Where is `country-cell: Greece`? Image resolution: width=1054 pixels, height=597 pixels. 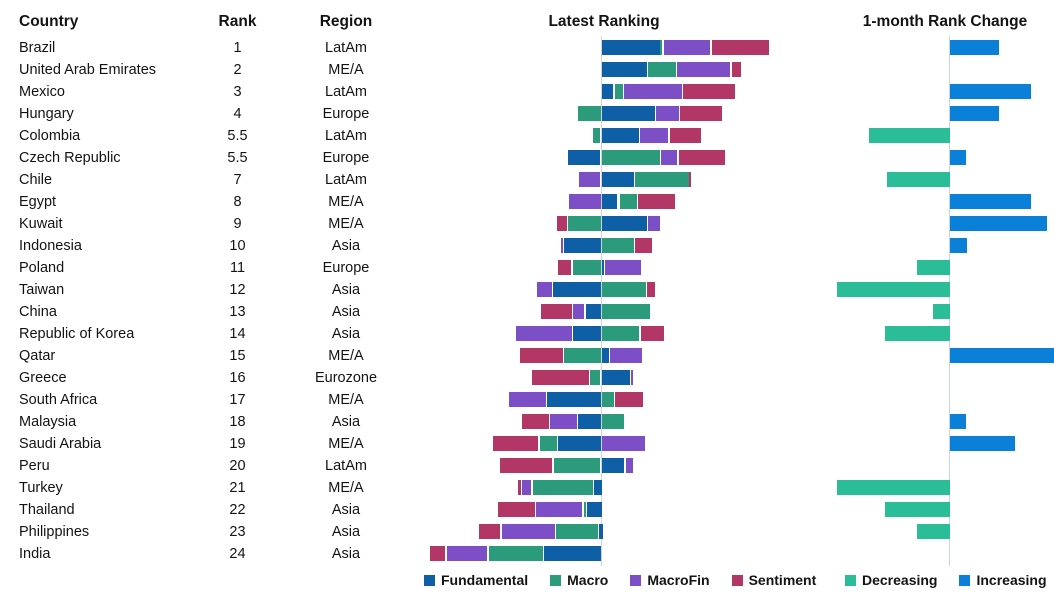 country-cell: Greece is located at coordinates (43, 377).